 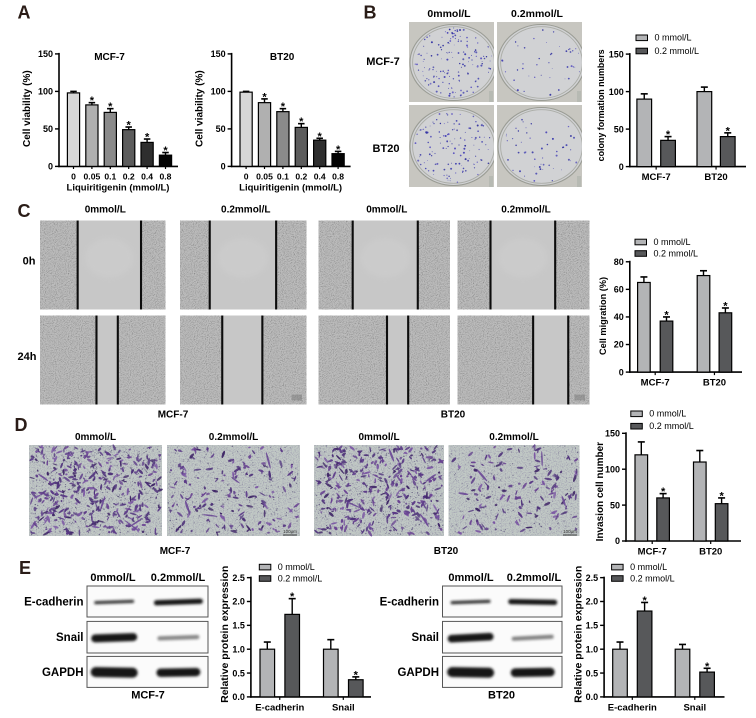 I want to click on svg-text: A, so click(x=24, y=13).